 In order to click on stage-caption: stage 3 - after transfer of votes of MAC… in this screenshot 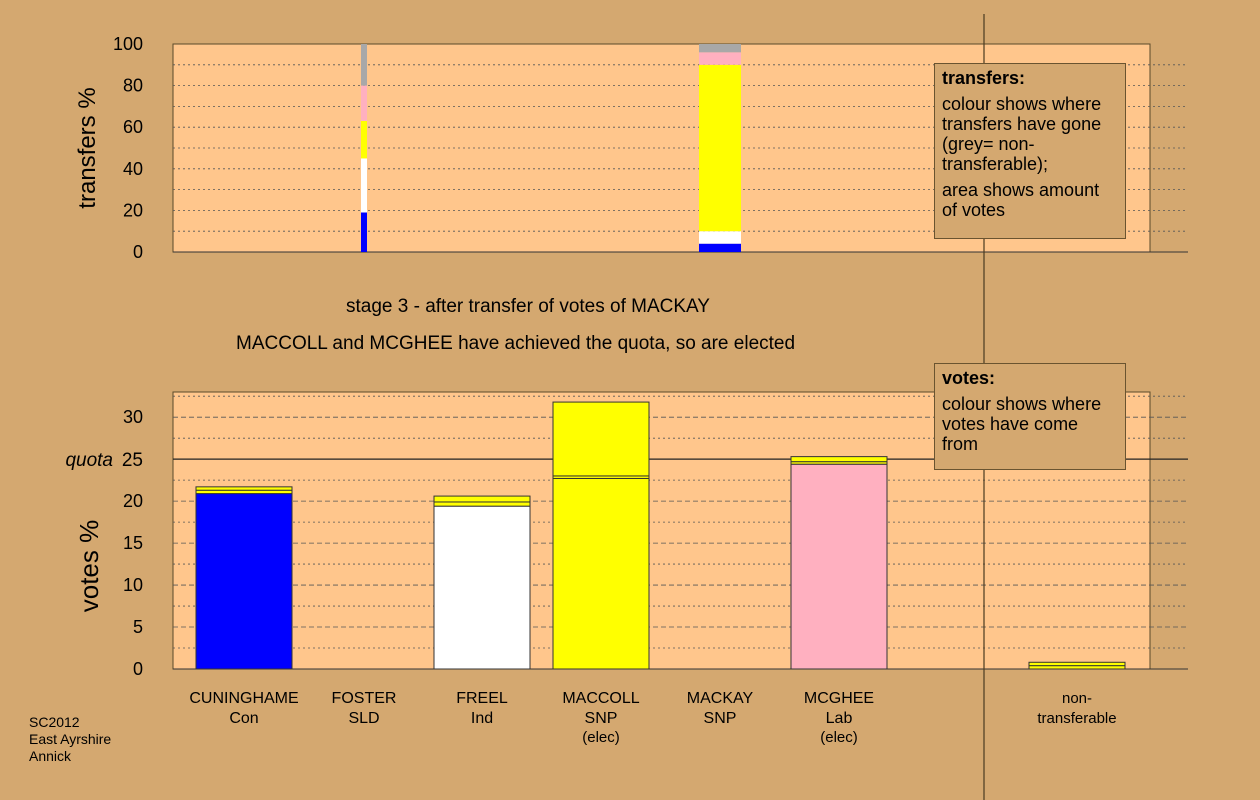, I will do `click(528, 306)`.